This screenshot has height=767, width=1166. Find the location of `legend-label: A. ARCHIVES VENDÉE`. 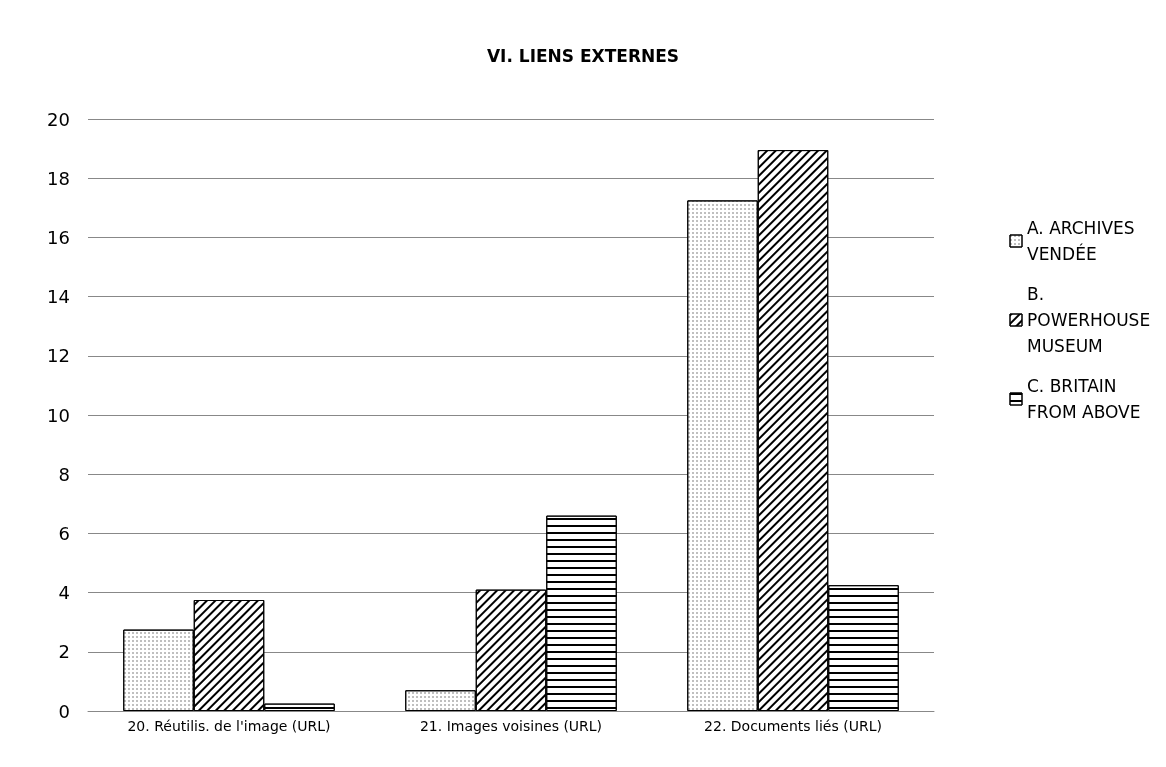

legend-label: A. ARCHIVES VENDÉE is located at coordinates (1083, 241).